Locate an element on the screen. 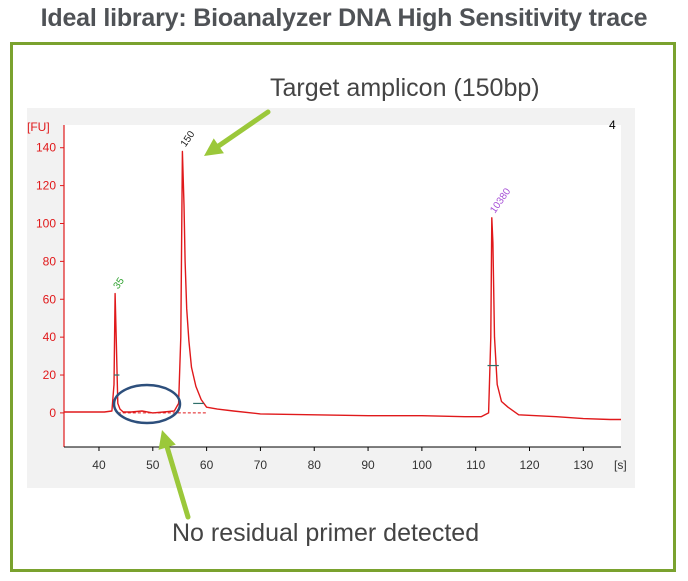 This screenshot has height=581, width=688. y-tick-label: 20 is located at coordinates (50, 375).